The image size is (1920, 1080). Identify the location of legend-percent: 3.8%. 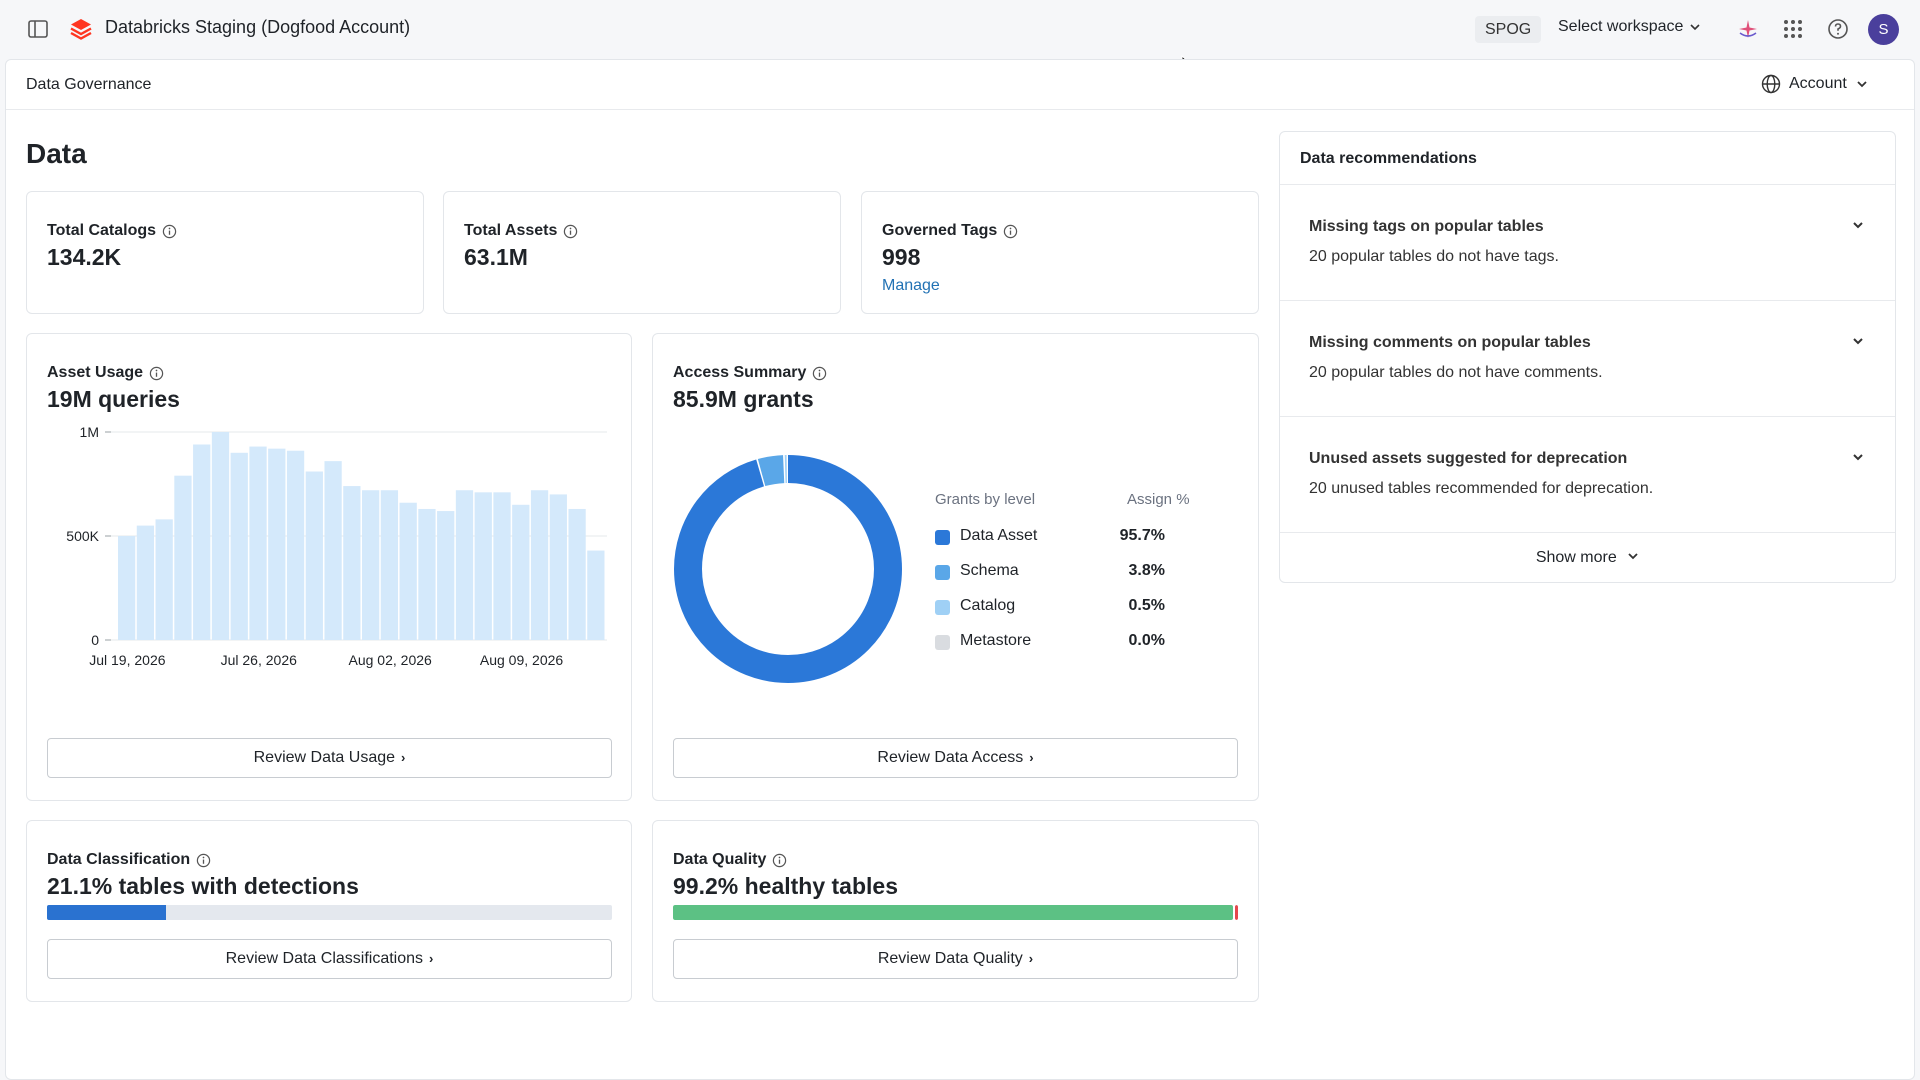
(1146, 570).